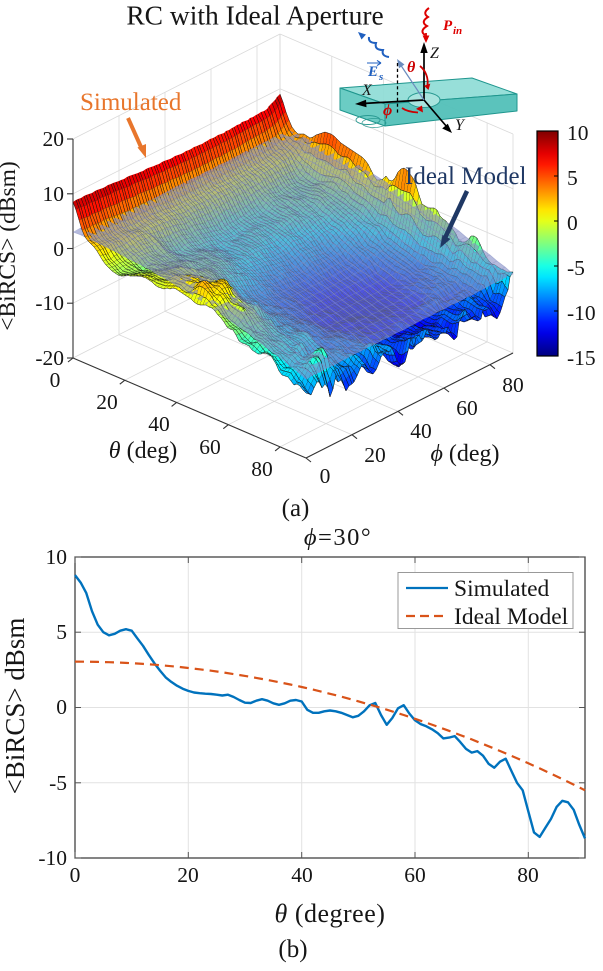 This screenshot has height=971, width=603. Describe the element at coordinates (49, 358) in the screenshot. I see `svg-text: -20` at that location.